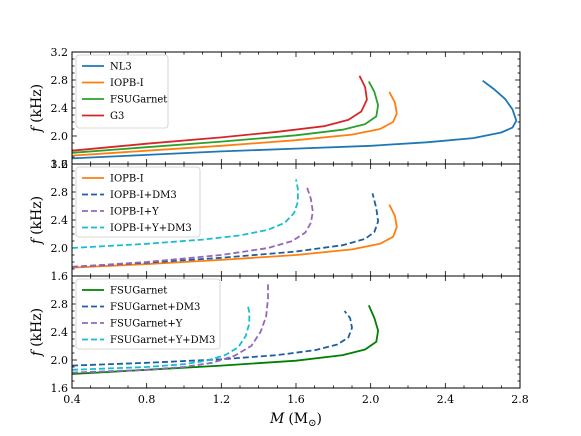 The image size is (581, 436). I want to click on series-line-fsugarnet-dm3, so click(212, 338).